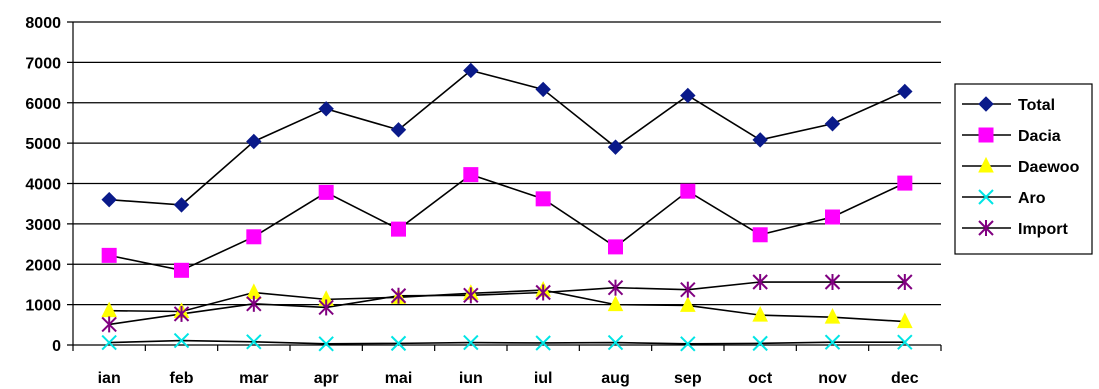  I want to click on y-tick-label: 3000, so click(43, 225).